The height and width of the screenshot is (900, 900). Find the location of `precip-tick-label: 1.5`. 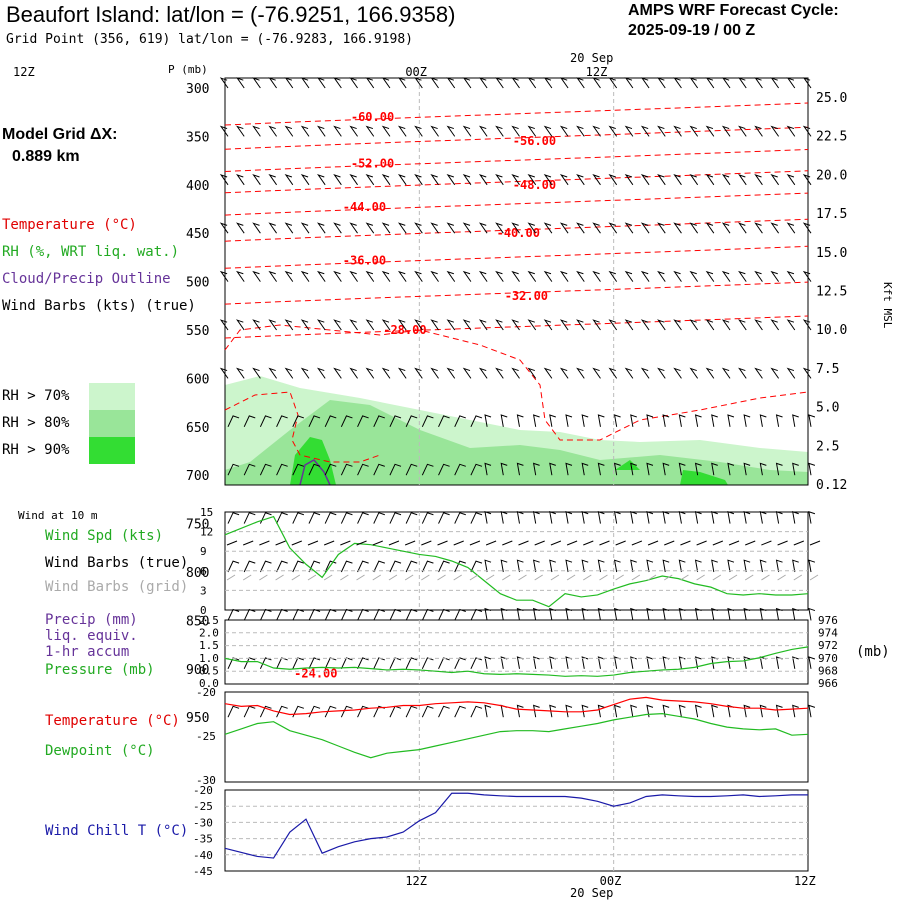

precip-tick-label: 1.5 is located at coordinates (209, 645).